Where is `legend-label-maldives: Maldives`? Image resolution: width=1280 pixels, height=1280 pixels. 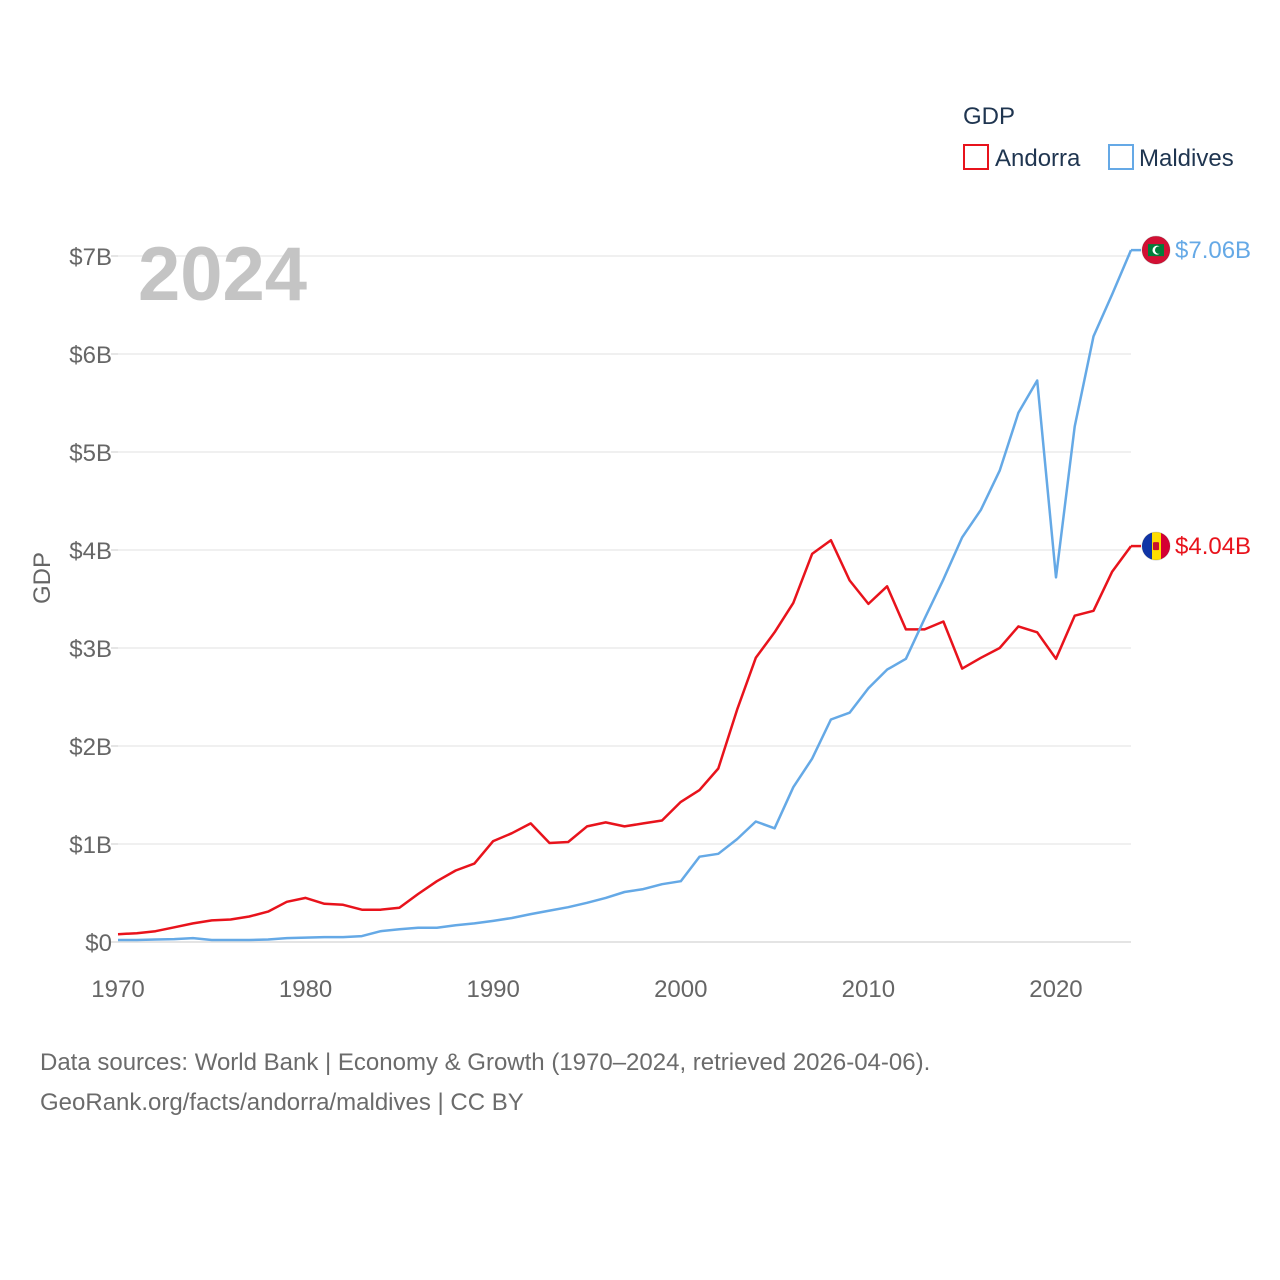 legend-label-maldives: Maldives is located at coordinates (1186, 158).